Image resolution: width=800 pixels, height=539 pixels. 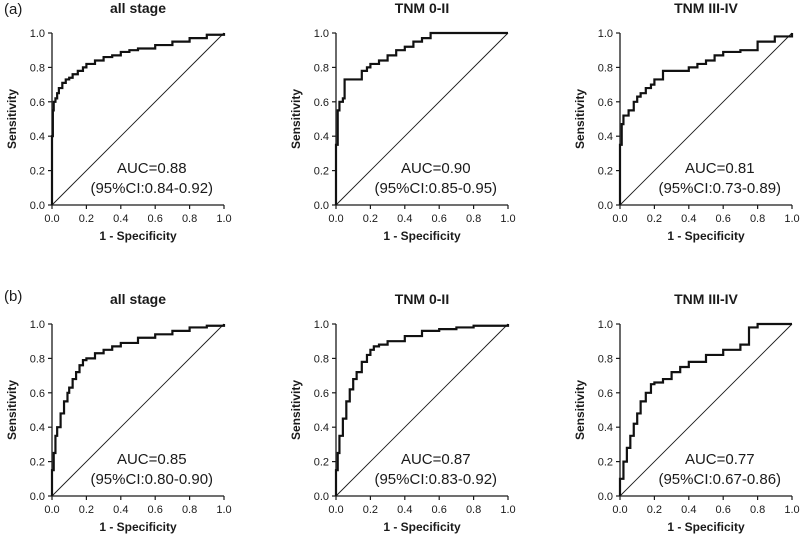 I want to click on auc-label: AUC=0.81, so click(x=720, y=168).